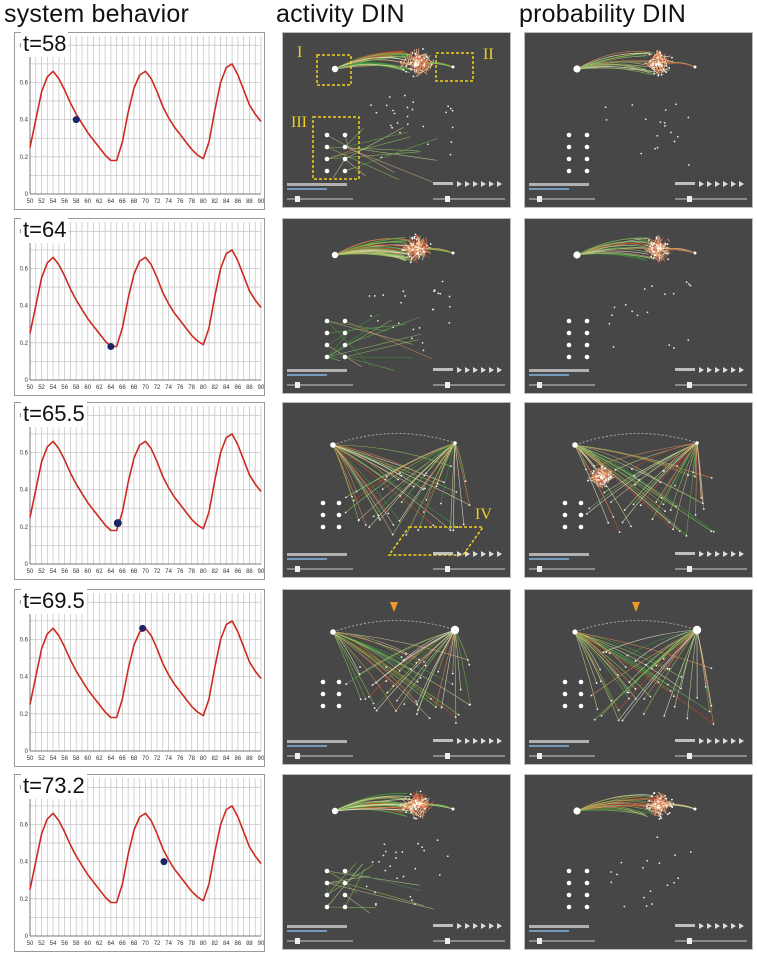 This screenshot has height=960, width=757. I want to click on y-tick-label: 0.4, so click(24, 121).